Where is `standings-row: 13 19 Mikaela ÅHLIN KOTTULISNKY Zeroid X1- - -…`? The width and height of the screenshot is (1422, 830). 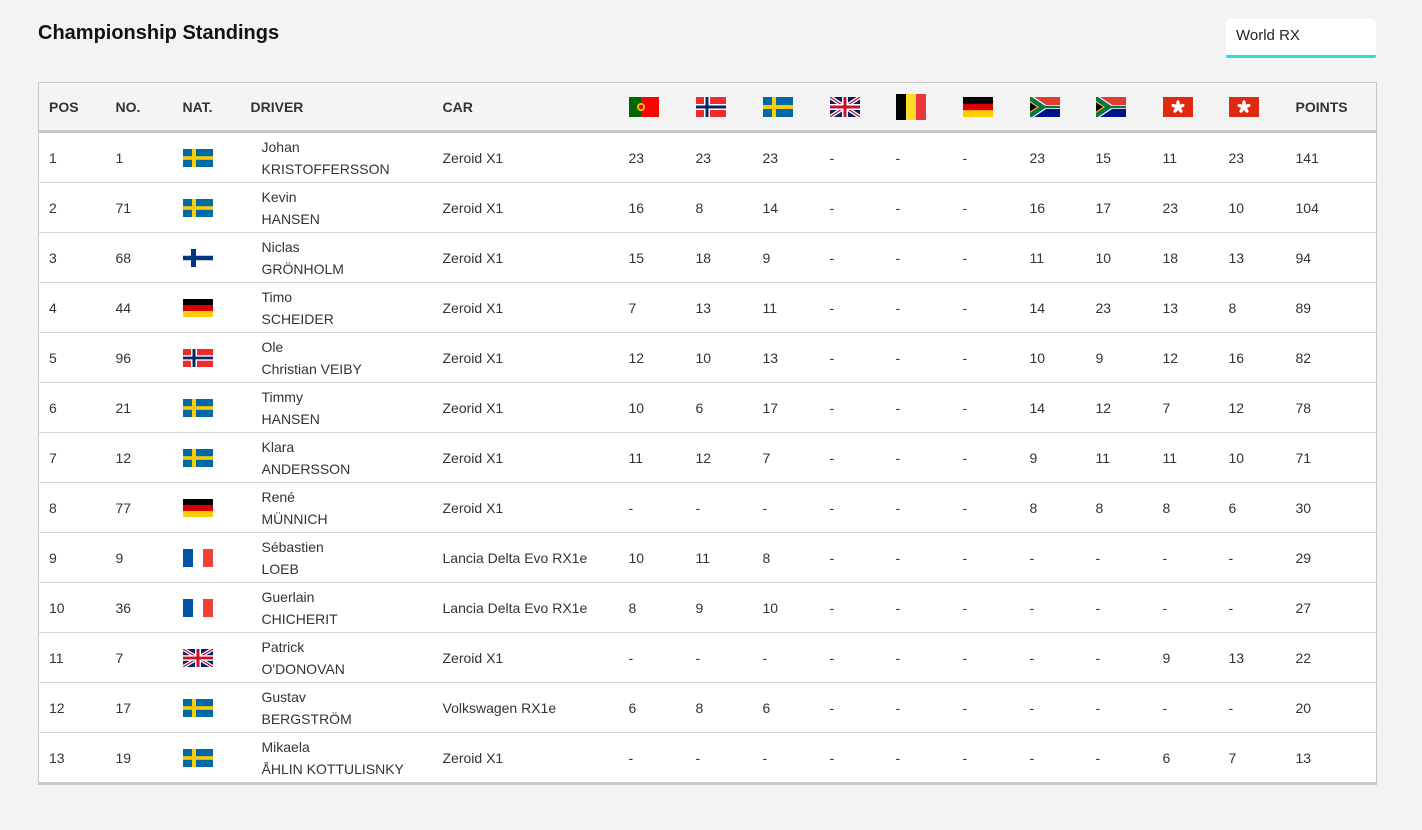
standings-row: 13 19 Mikaela ÅHLIN KOTTULISNKY Zeroid X1- - -… is located at coordinates (707, 758).